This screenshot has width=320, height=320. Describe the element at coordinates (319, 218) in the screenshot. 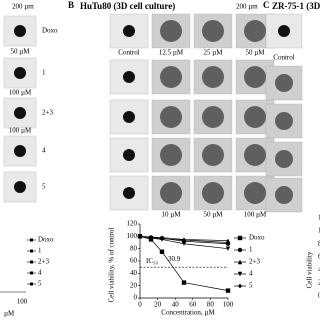

I see `tick-label: 120` at that location.